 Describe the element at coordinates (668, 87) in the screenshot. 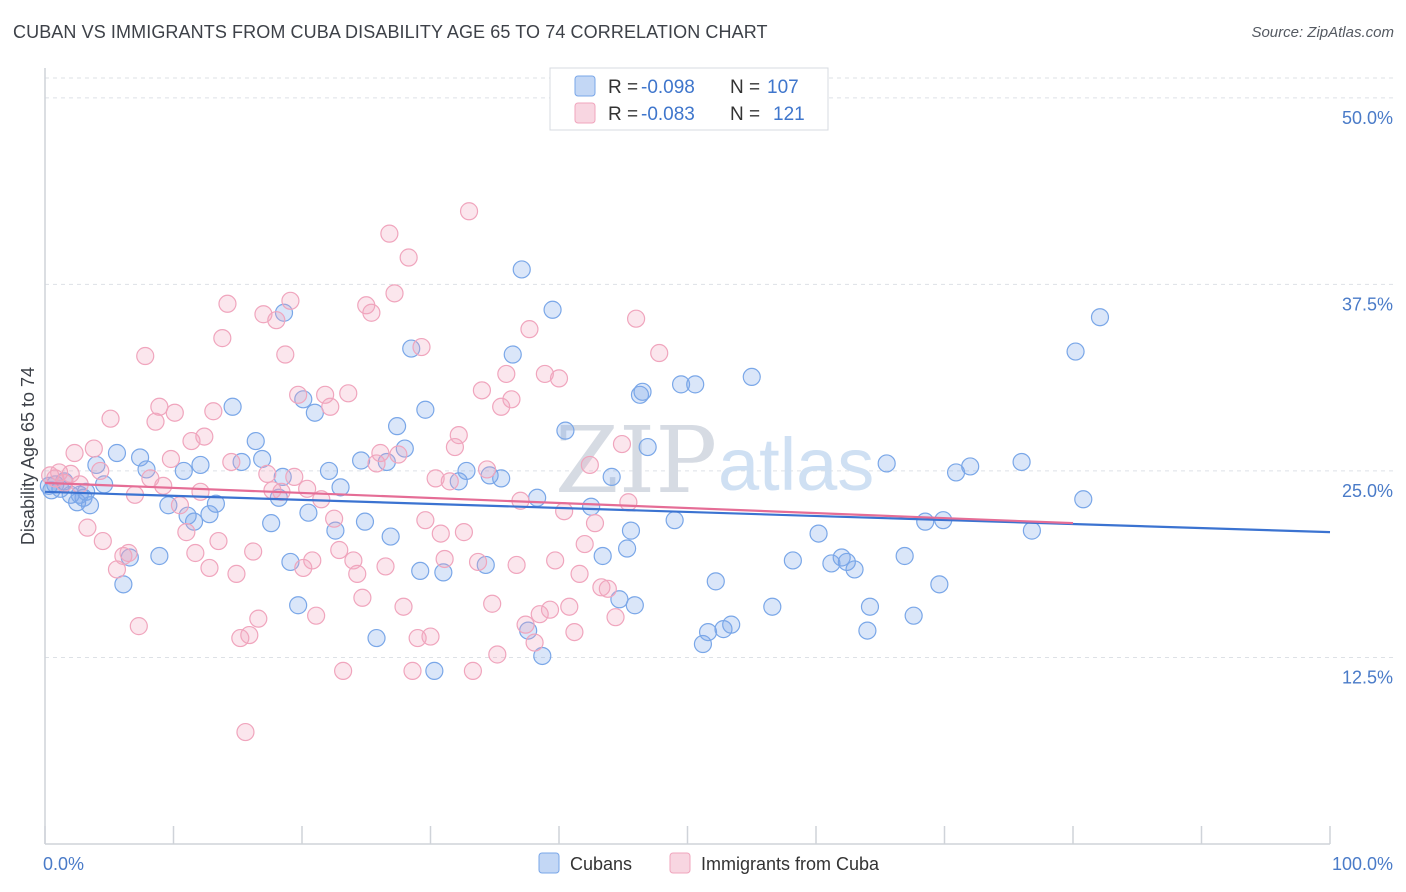

I see `legend-r-value-0: -0.098` at that location.